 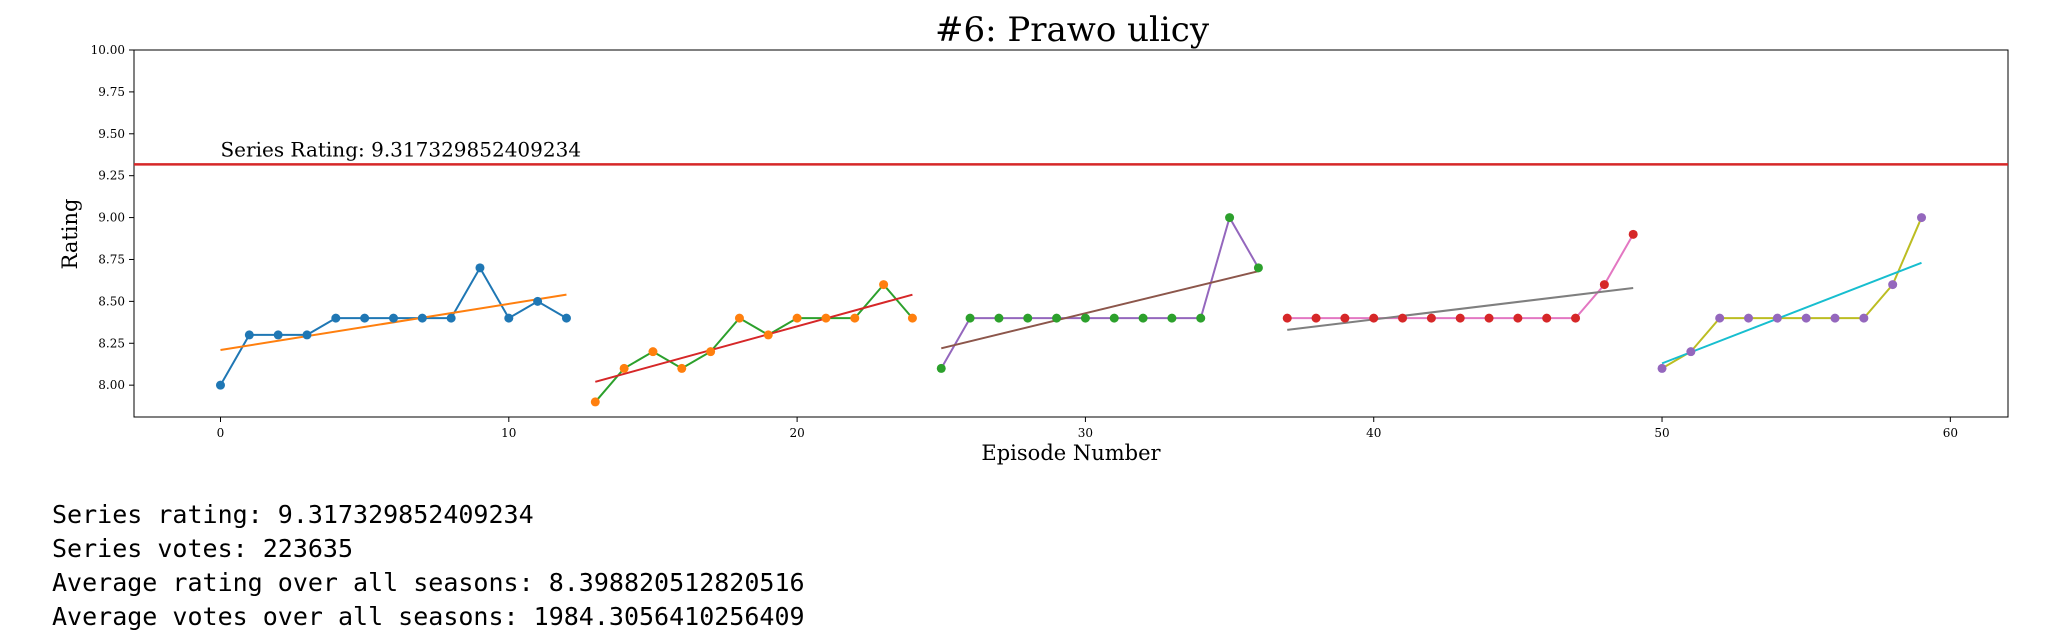 I want to click on chart-title: #6: Prawo ulicy, so click(x=1072, y=30).